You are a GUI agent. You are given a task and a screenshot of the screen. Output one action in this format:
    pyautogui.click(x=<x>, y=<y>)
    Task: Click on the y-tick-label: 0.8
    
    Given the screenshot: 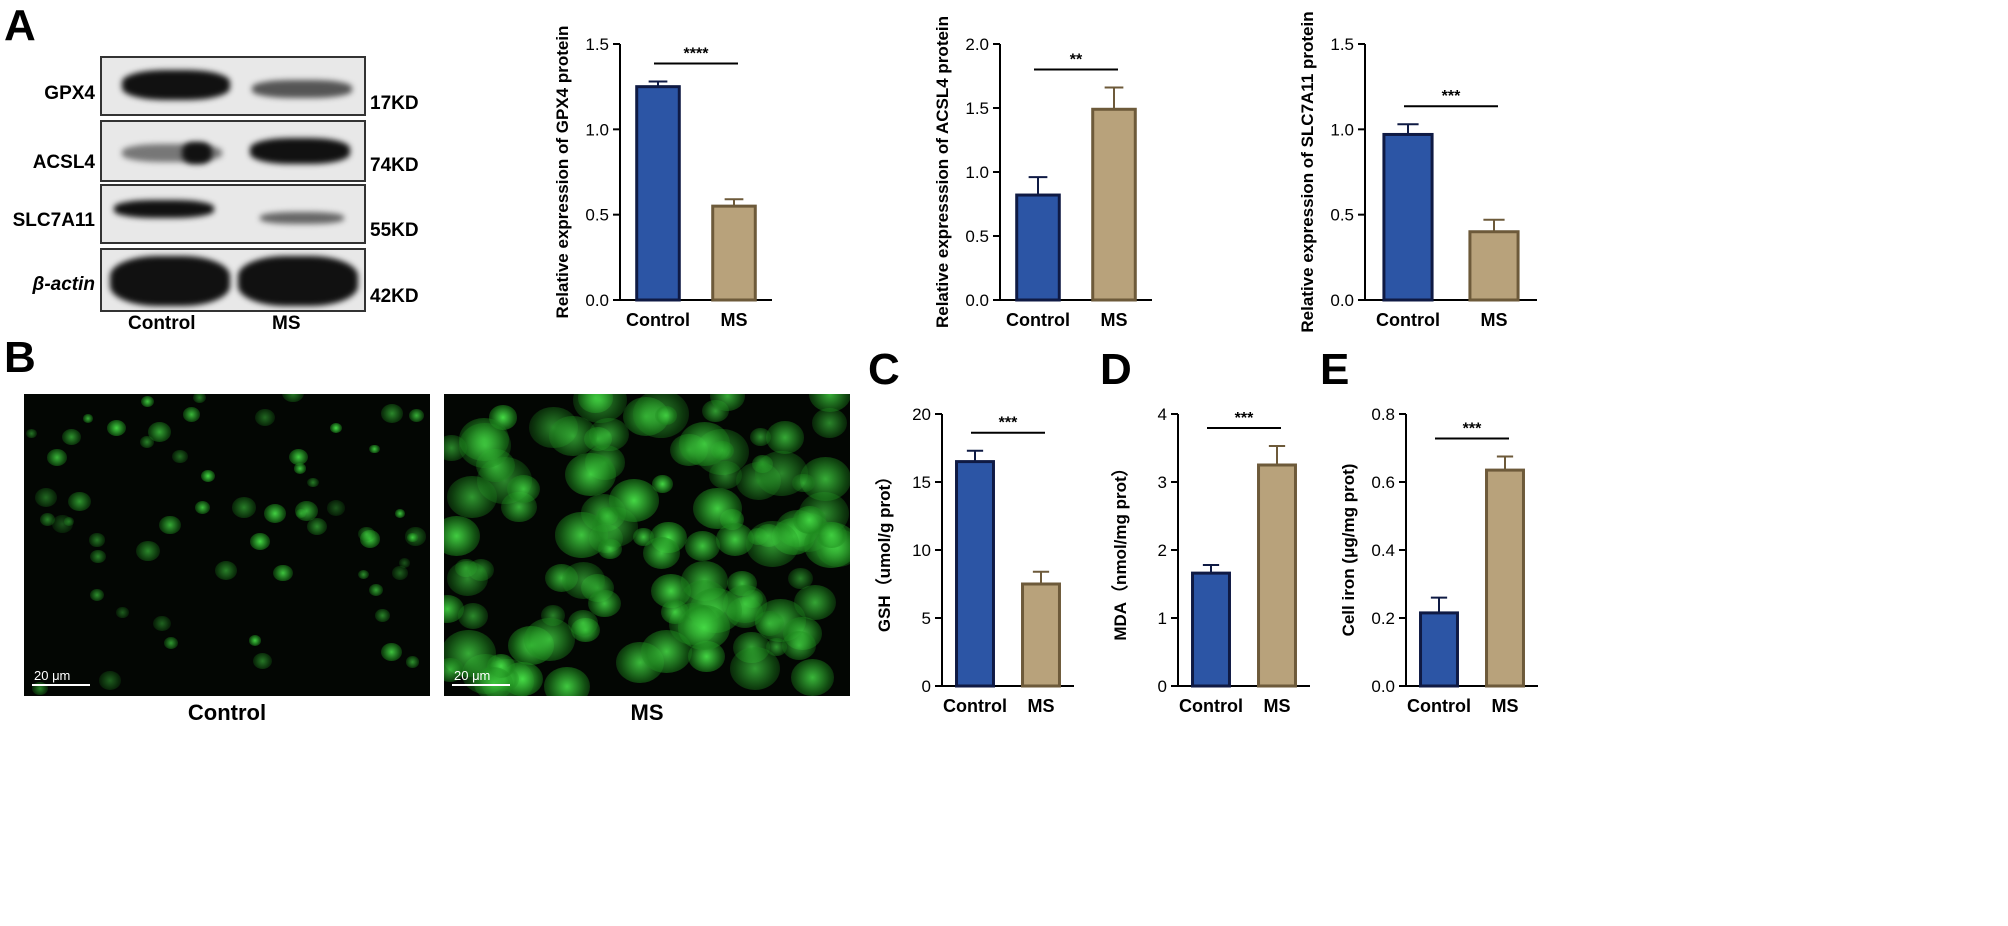 What is the action you would take?
    pyautogui.click(x=1383, y=414)
    